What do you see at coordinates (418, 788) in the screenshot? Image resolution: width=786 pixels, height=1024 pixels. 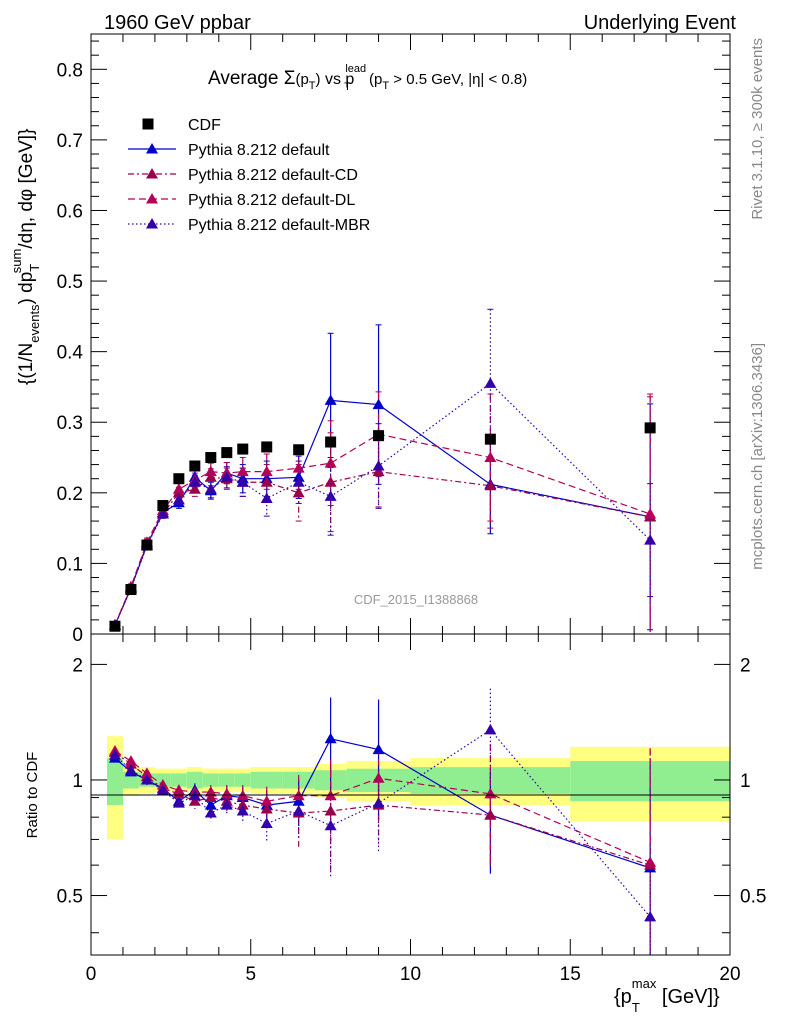 I see `ratio-uncertainty-bands` at bounding box center [418, 788].